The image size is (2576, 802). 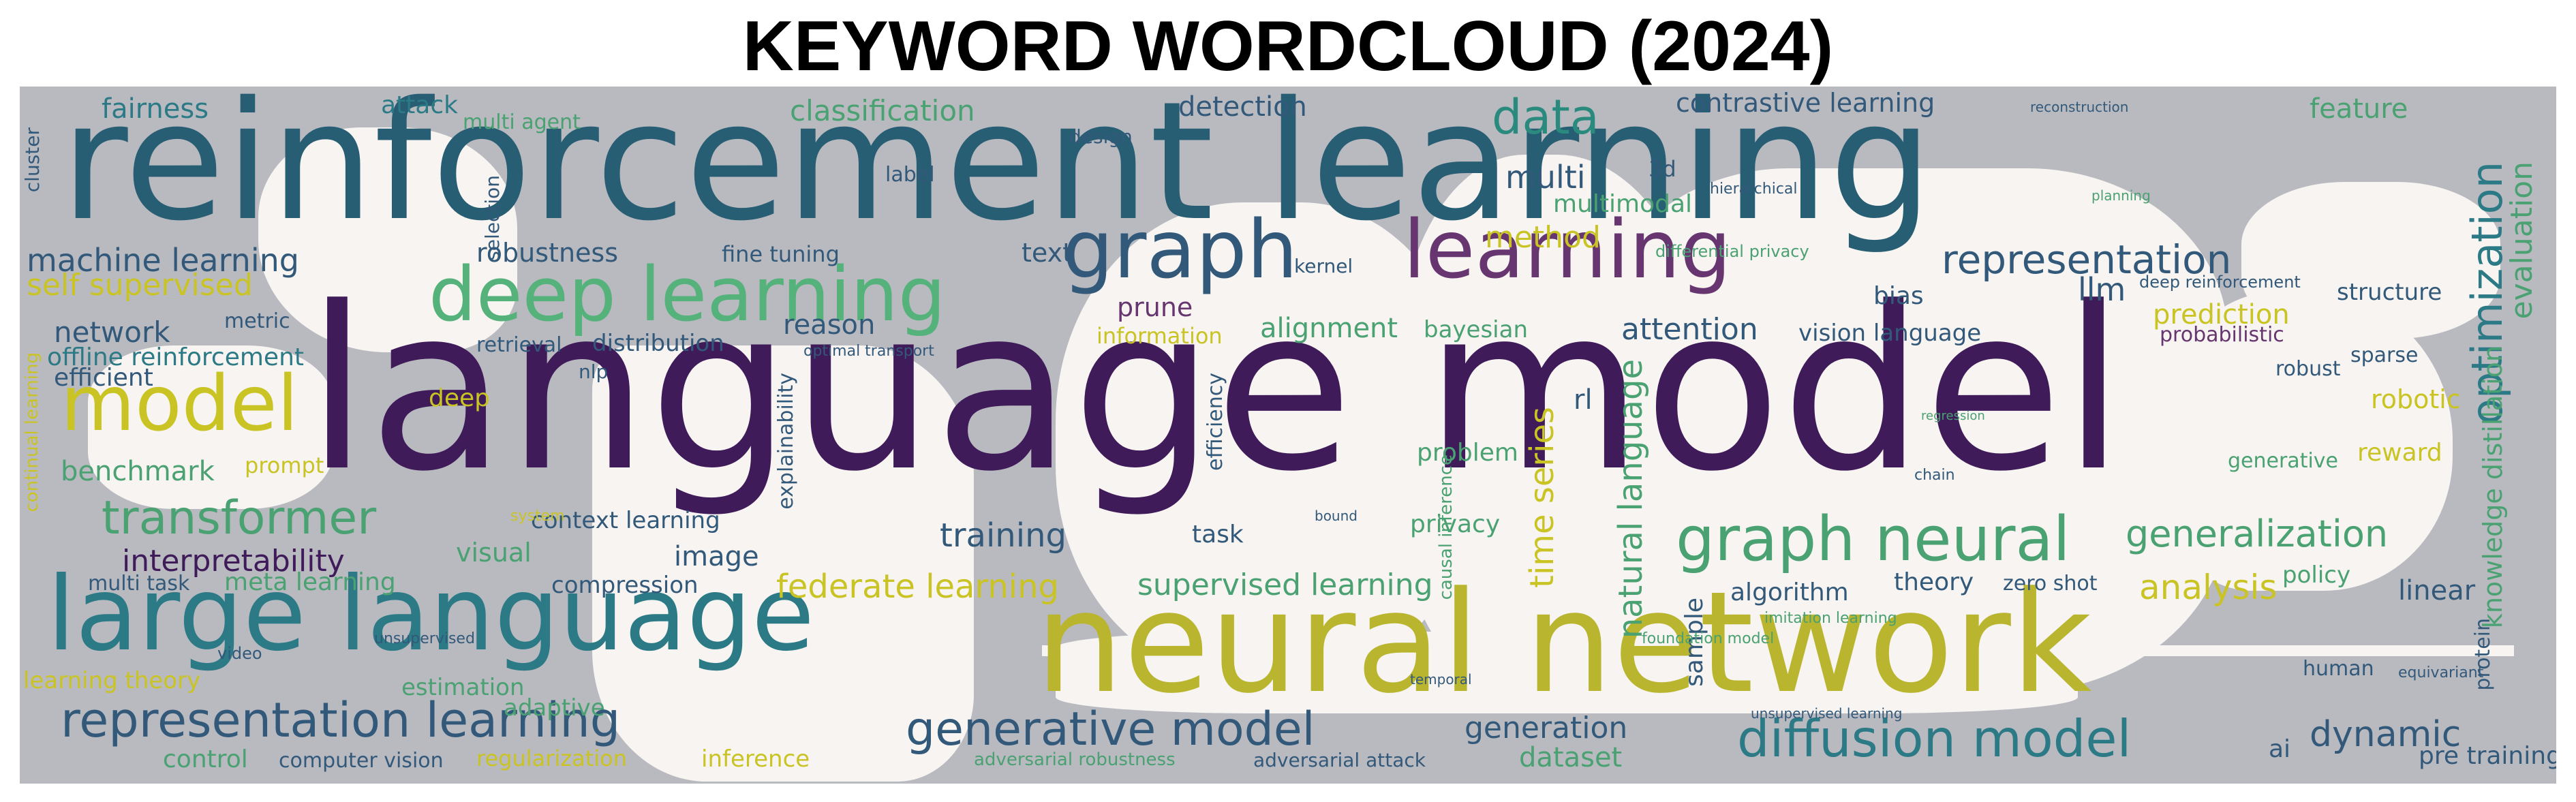 What do you see at coordinates (2416, 399) in the screenshot?
I see `word-robotic: robotic` at bounding box center [2416, 399].